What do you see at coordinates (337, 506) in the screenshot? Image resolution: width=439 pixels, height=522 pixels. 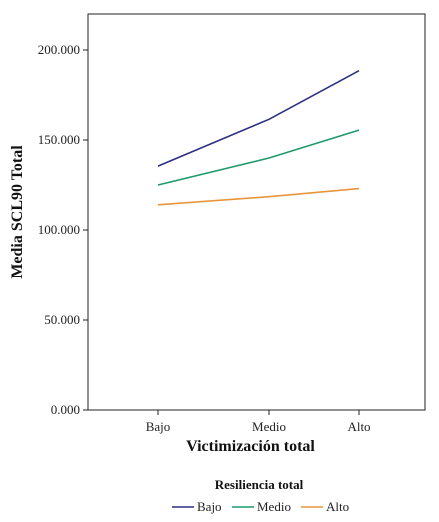 I see `legend-label-alto: Alto` at bounding box center [337, 506].